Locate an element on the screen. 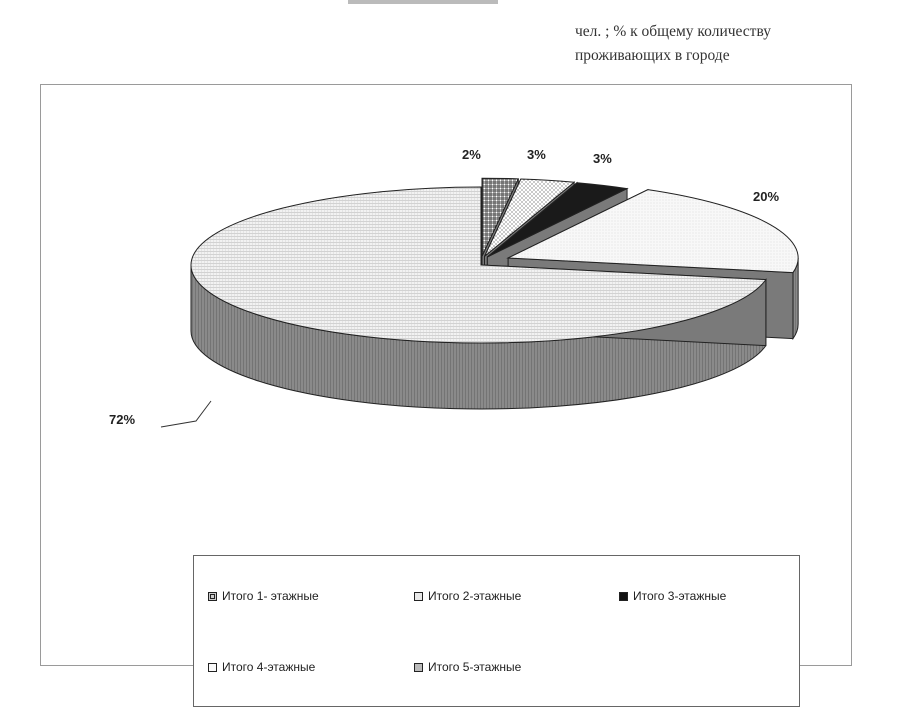 The height and width of the screenshot is (707, 921). legend-item-1: Итого 1- этажные is located at coordinates (263, 596).